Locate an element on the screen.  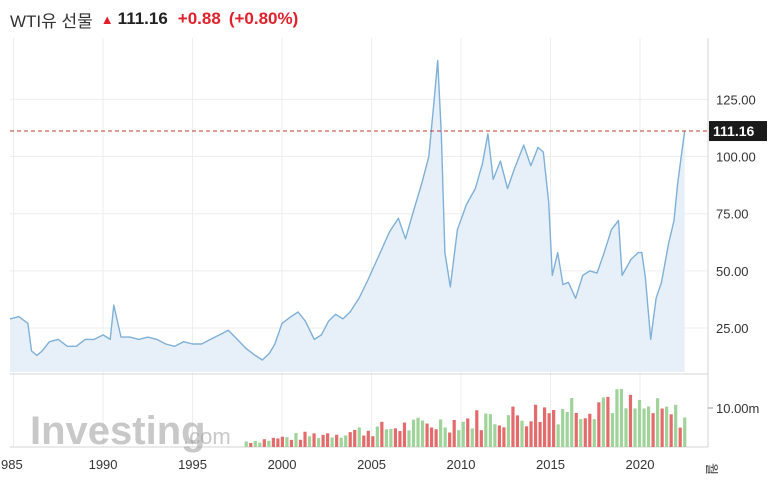
x-tick-label: 2000 is located at coordinates (282, 464).